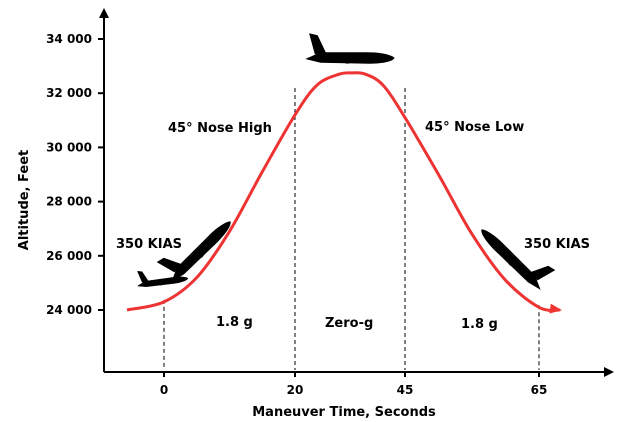 The width and height of the screenshot is (640, 422). I want to click on x-axis-label: Maneuver Time, Seconds, so click(344, 412).